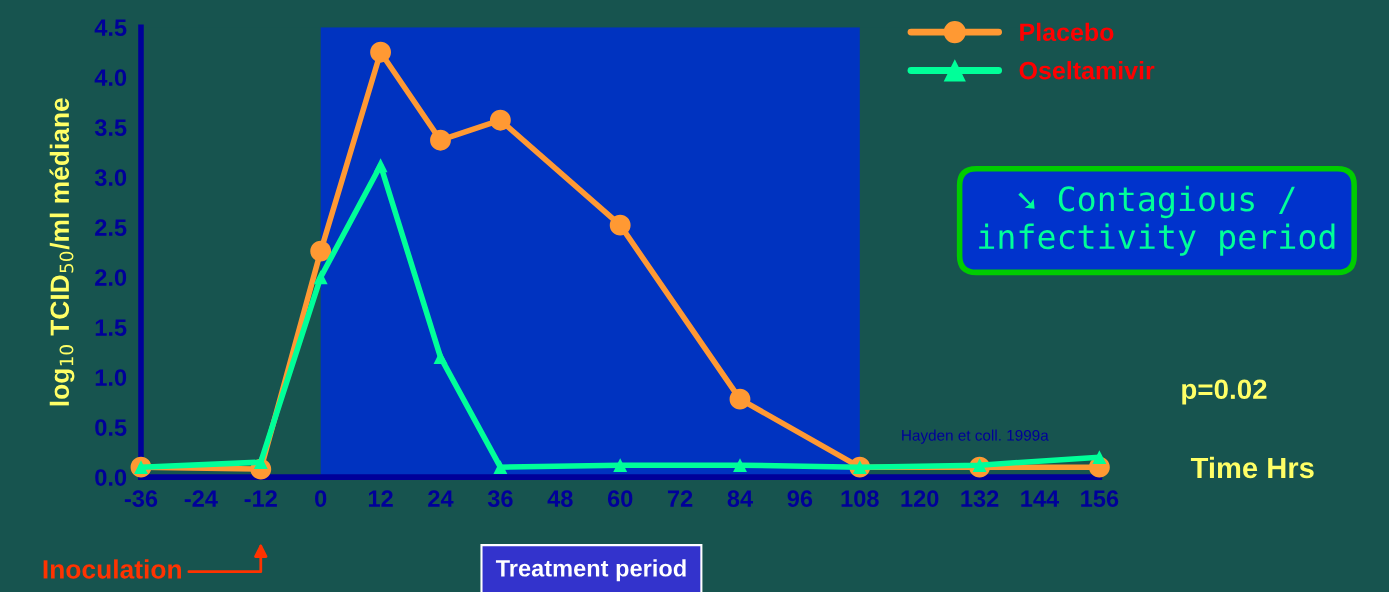 The width and height of the screenshot is (1389, 592). I want to click on x-tick-label: 84, so click(740, 498).